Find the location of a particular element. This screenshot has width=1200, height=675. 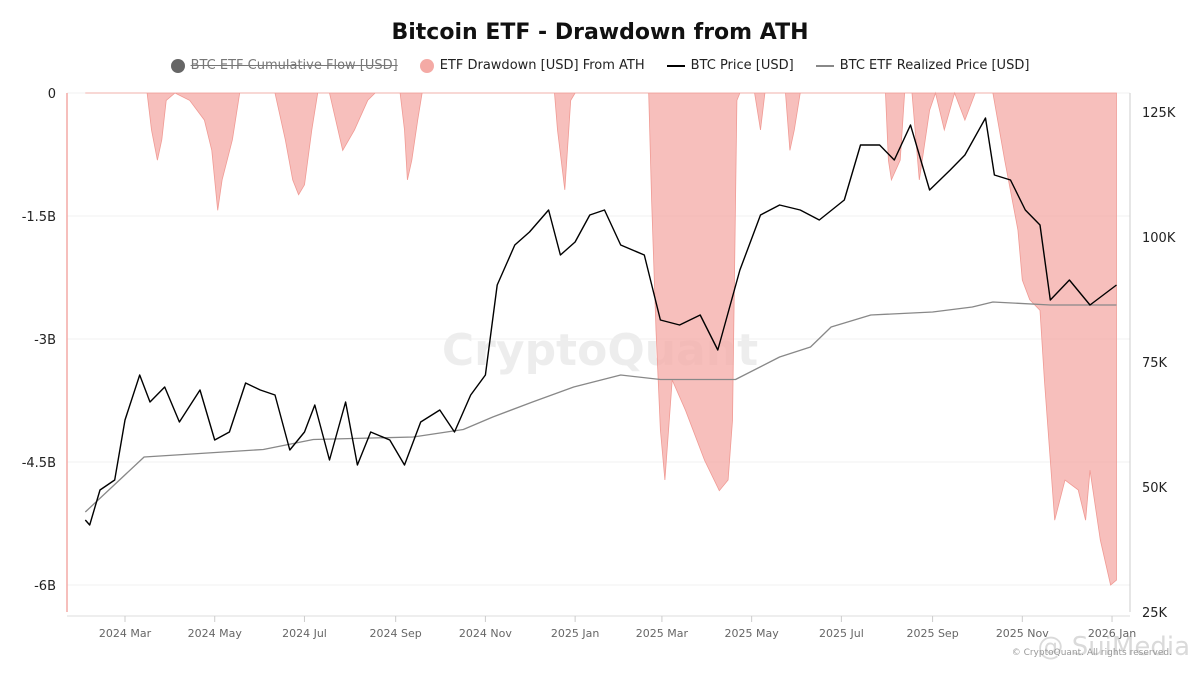

legend-label: BTC ETF Cumulative Flow [USD] is located at coordinates (294, 65).